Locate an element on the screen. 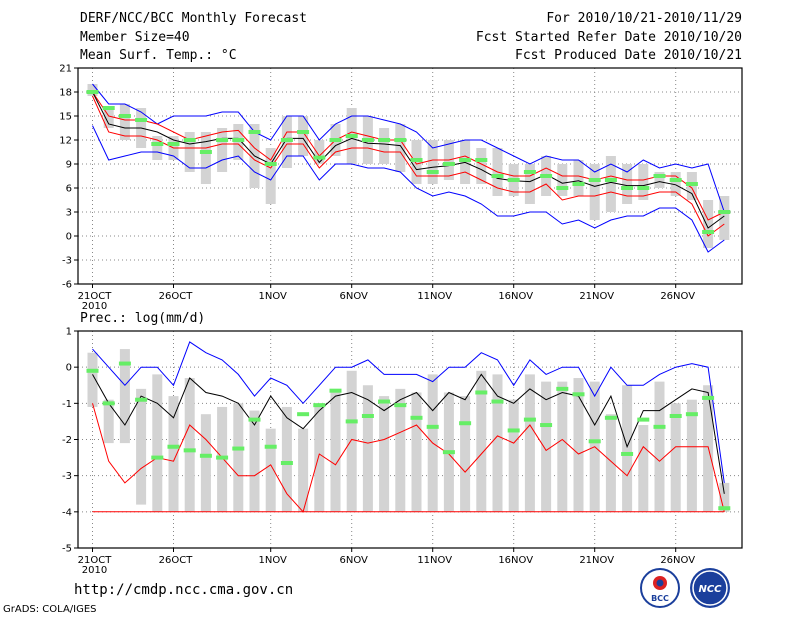 The width and height of the screenshot is (800, 618). precip-ytick-label: -5 is located at coordinates (67, 549).